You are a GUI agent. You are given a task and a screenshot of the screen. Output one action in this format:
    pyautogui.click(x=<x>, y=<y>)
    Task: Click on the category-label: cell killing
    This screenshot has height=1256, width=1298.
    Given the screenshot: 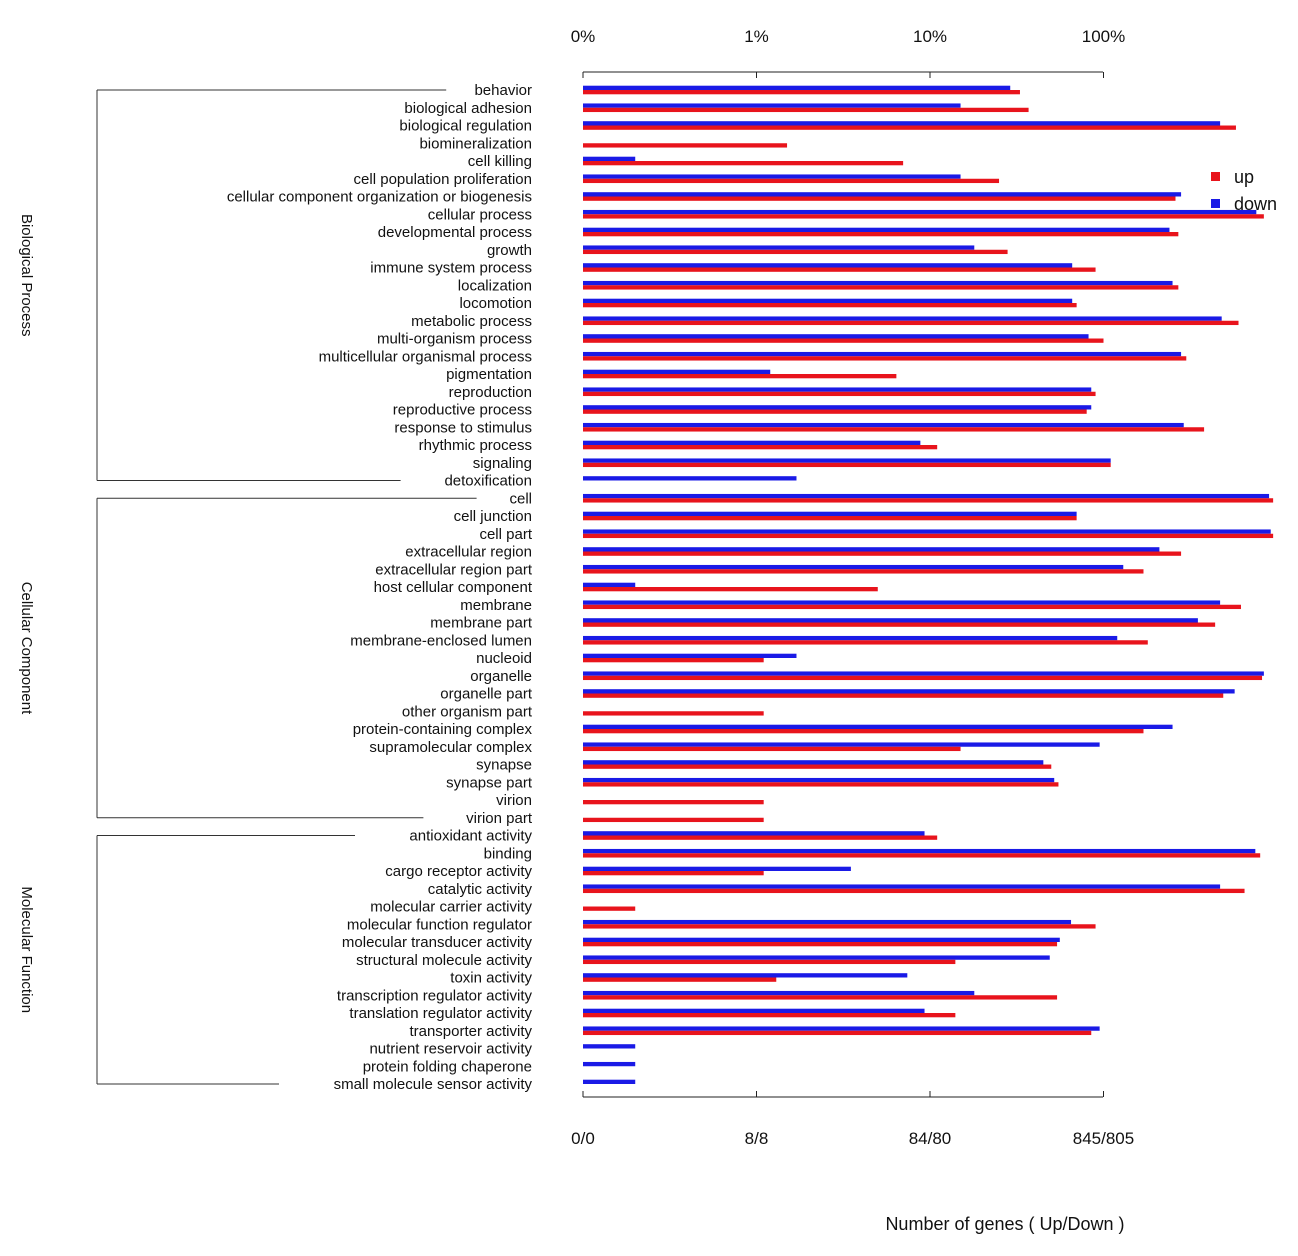 What is the action you would take?
    pyautogui.click(x=500, y=161)
    